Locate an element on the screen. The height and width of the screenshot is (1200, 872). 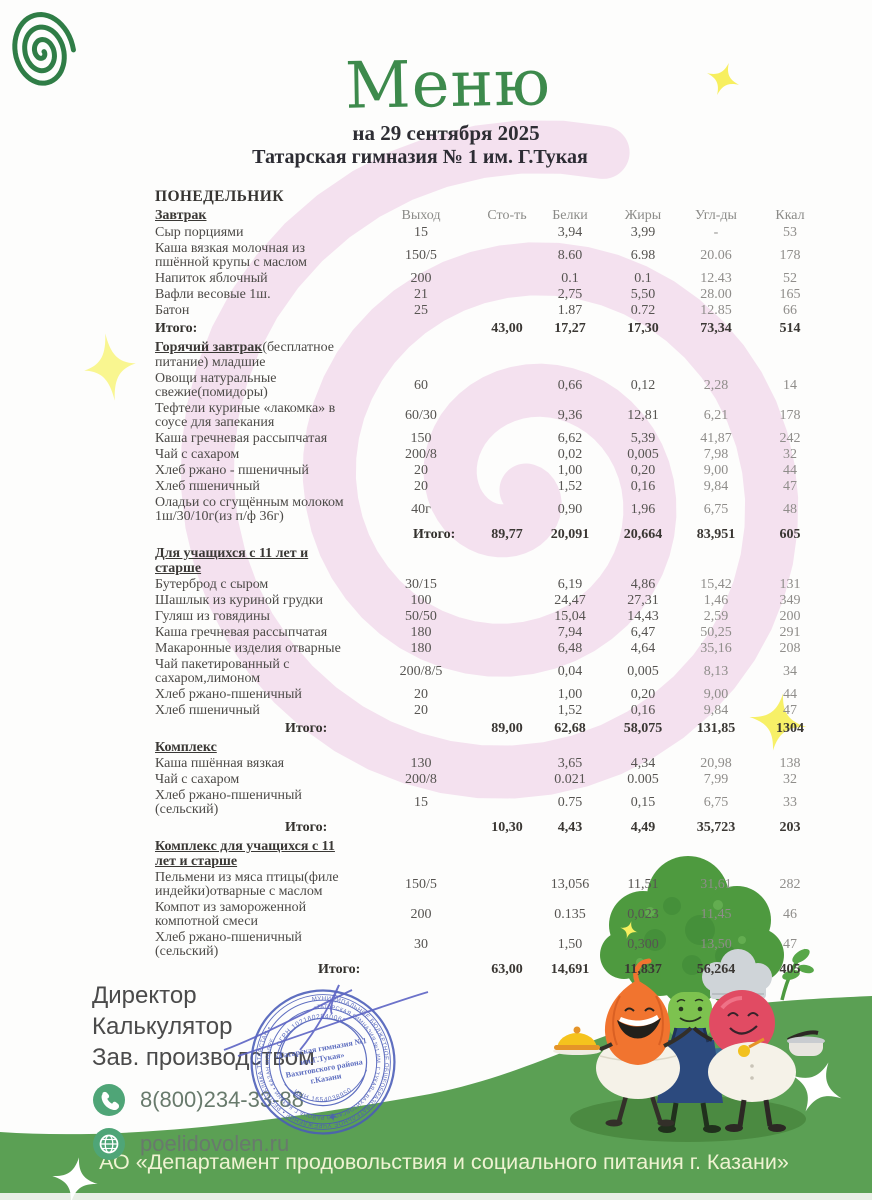
mascot-shadow is located at coordinates (688, 1119).